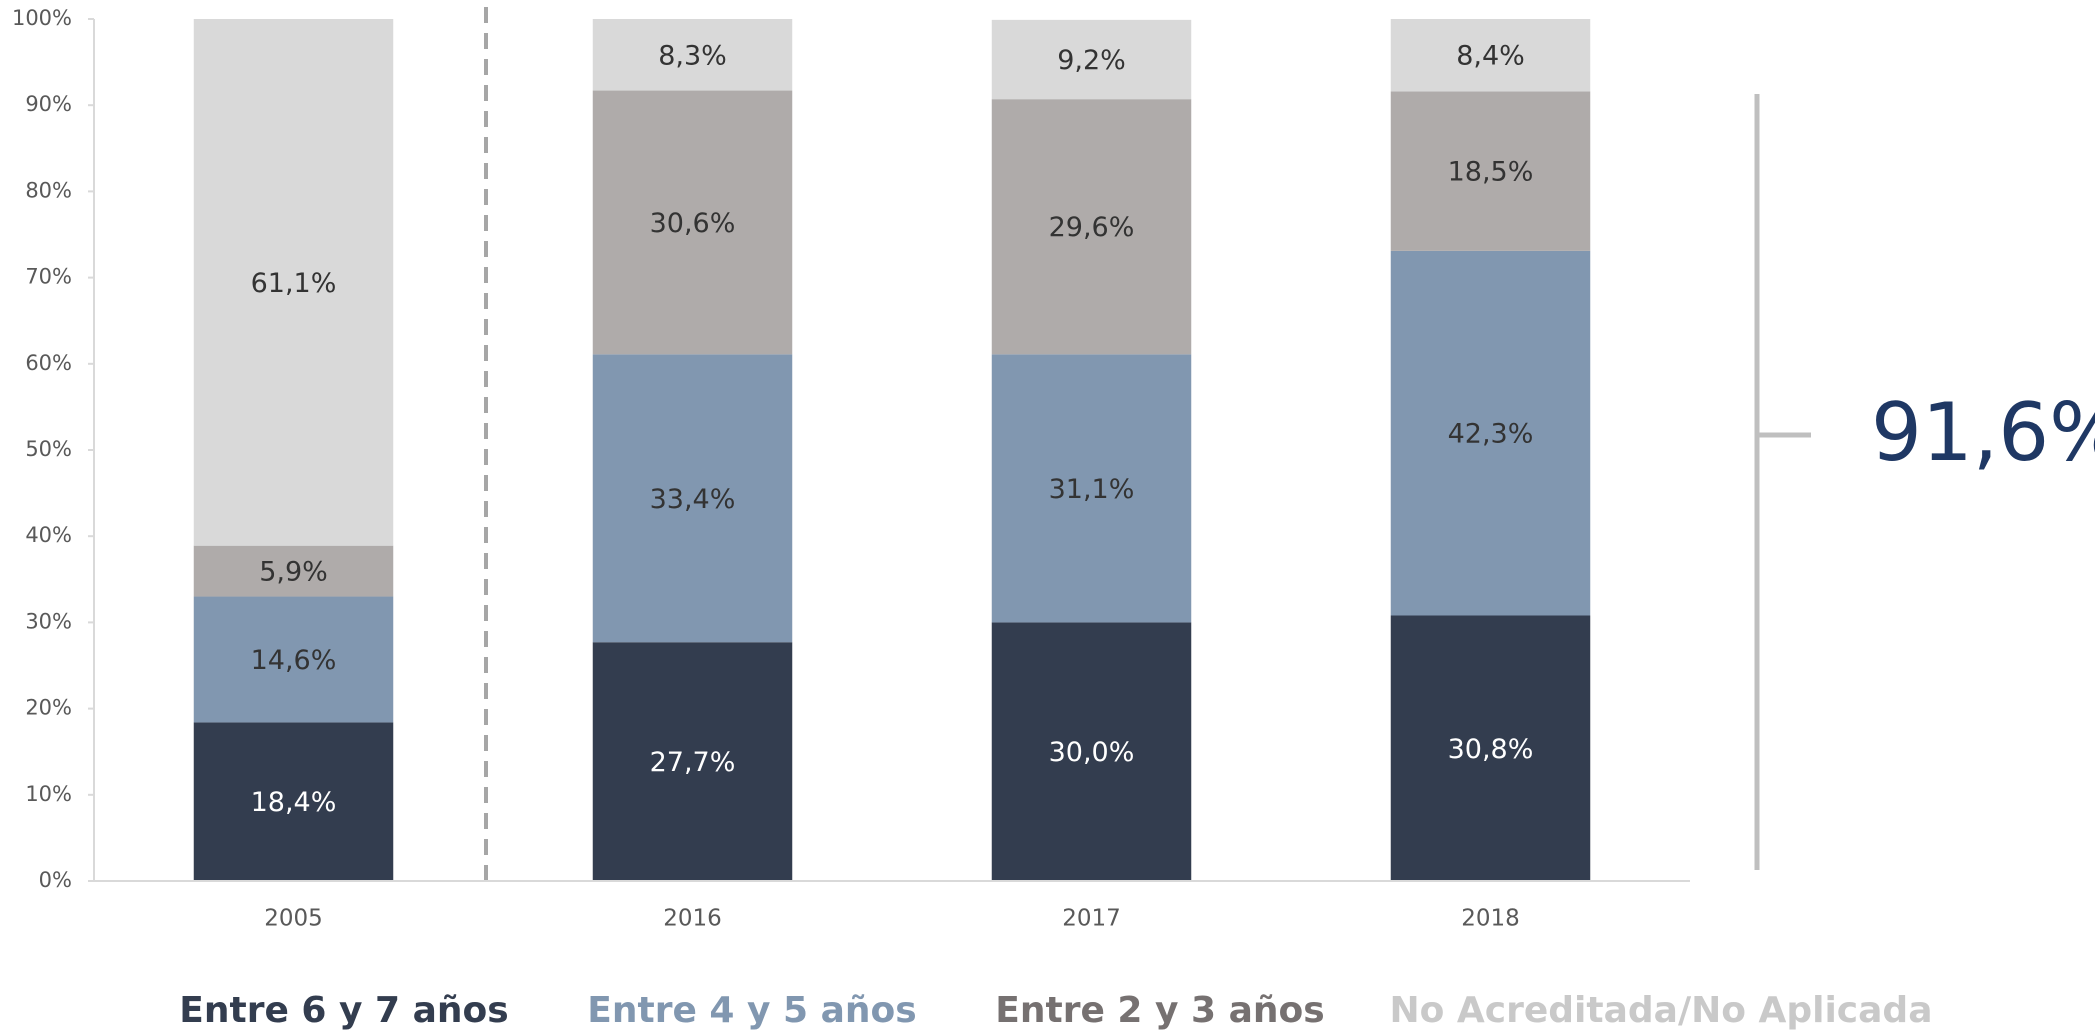 This screenshot has height=1030, width=2095. I want to click on x-tick-label: 2018, so click(1490, 919).